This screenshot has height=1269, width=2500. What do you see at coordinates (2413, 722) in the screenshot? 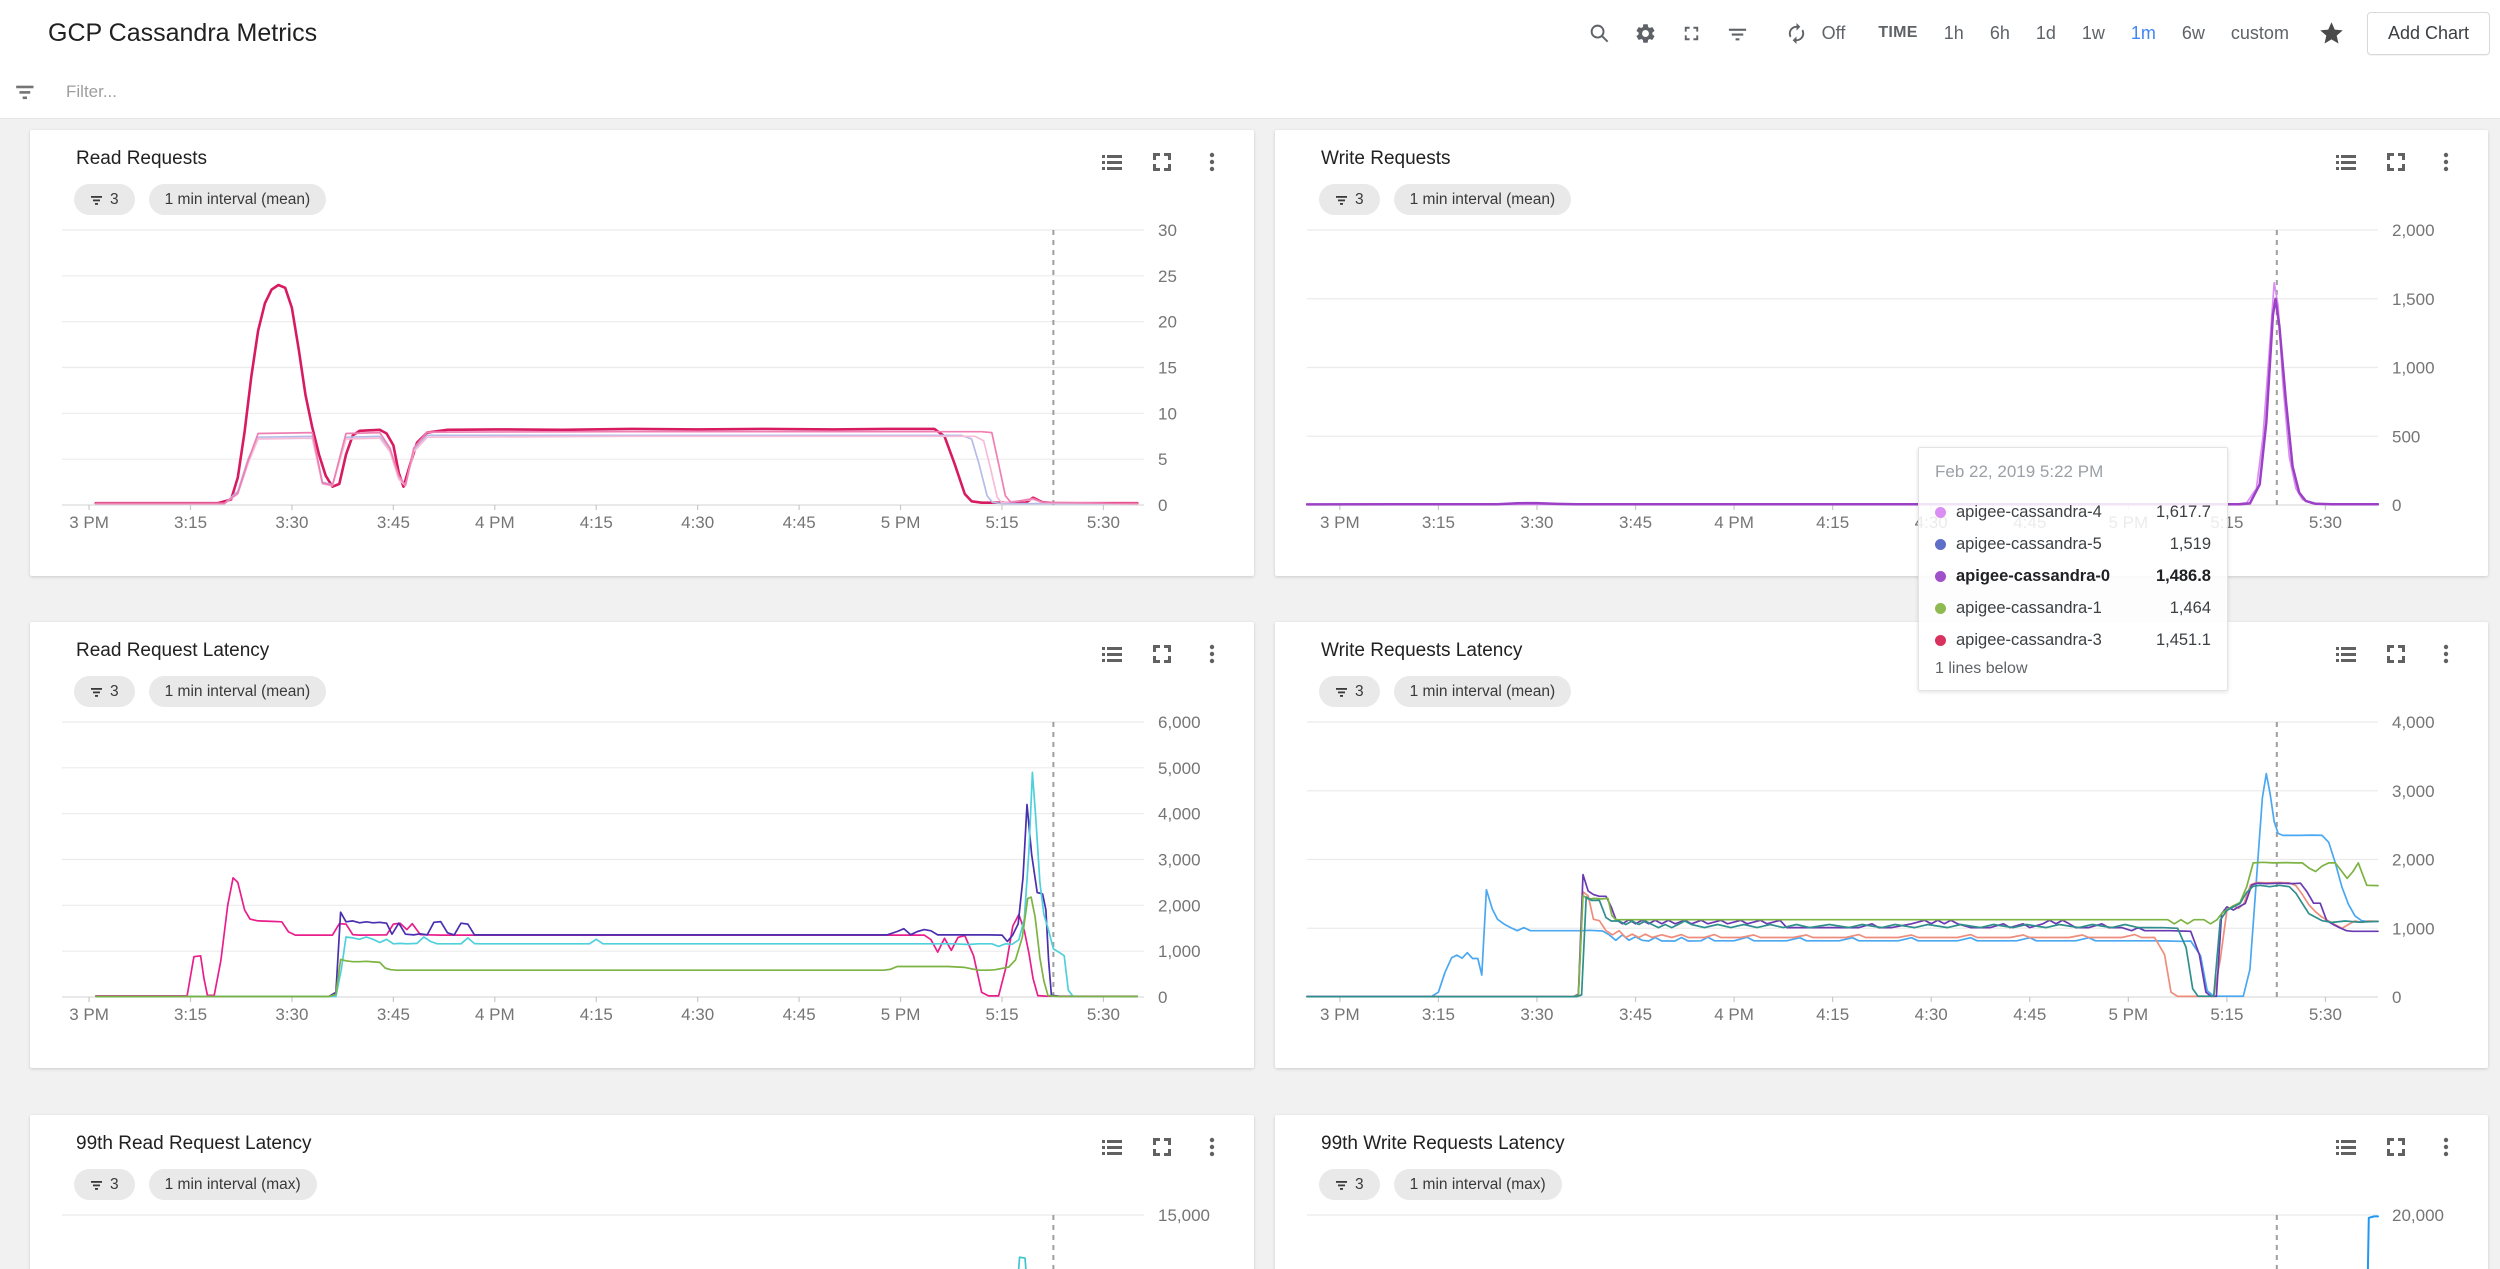
I see `svg-text: 4,000` at bounding box center [2413, 722].